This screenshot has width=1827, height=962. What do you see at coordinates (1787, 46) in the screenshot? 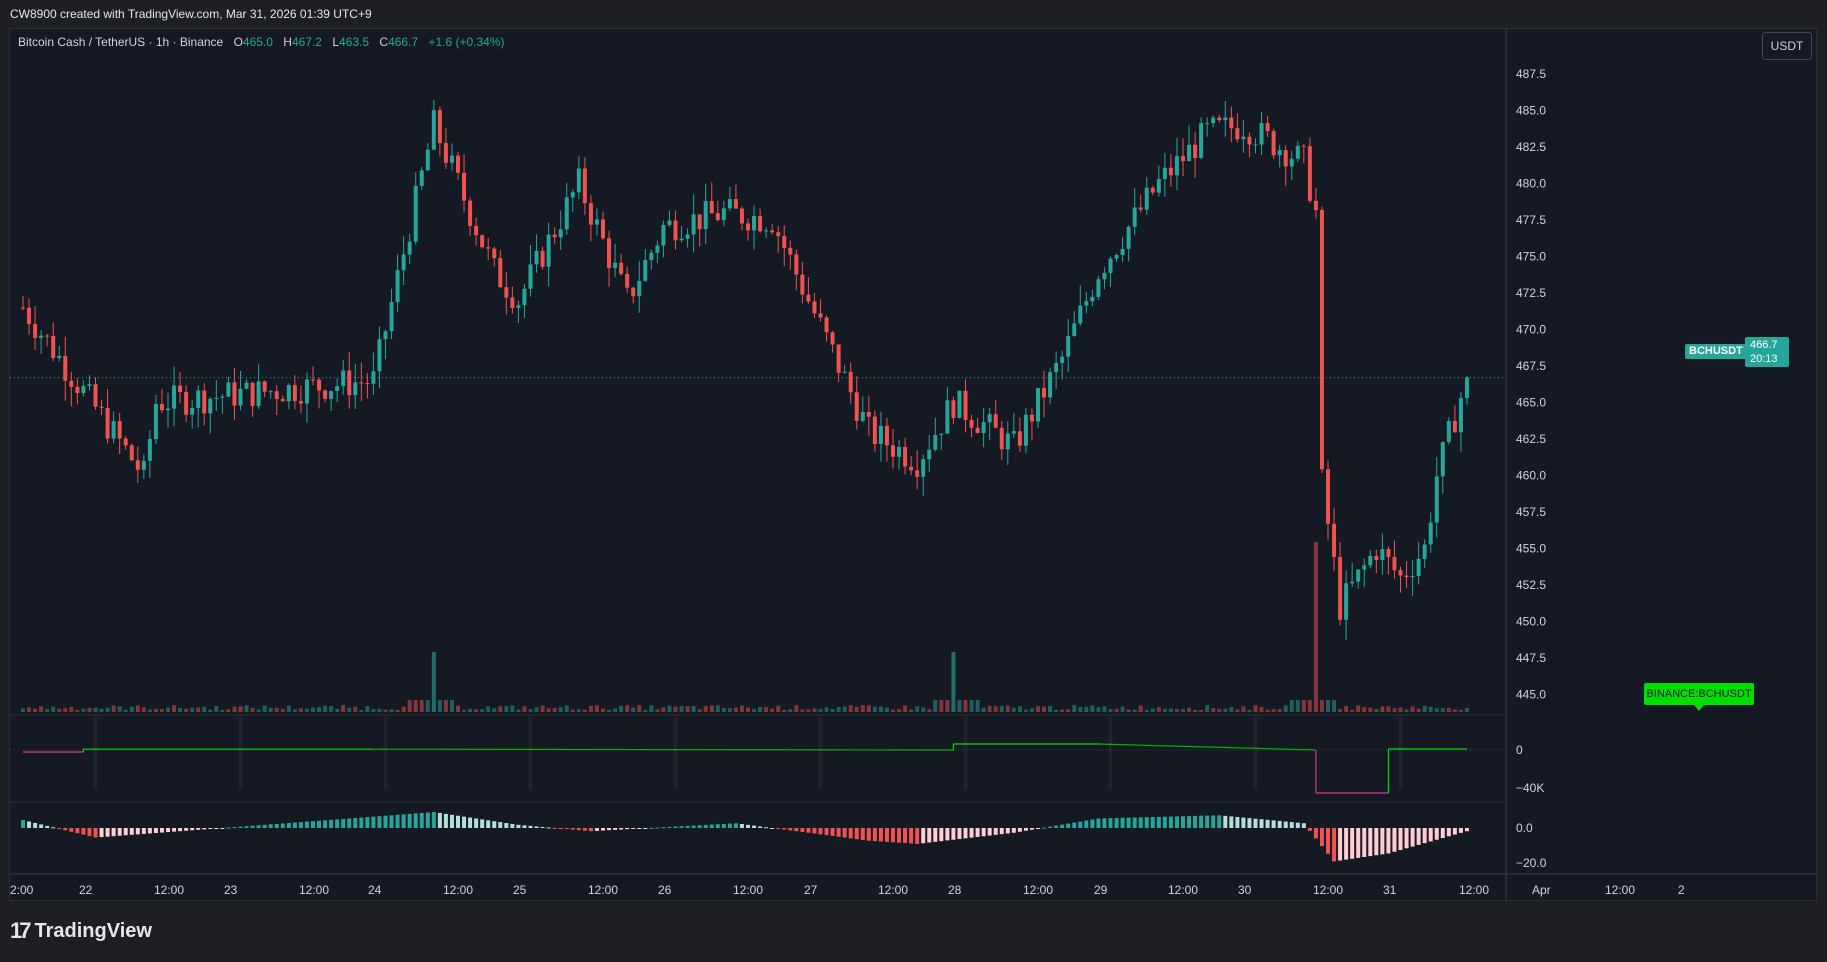
I see `currency-button: USDT` at bounding box center [1787, 46].